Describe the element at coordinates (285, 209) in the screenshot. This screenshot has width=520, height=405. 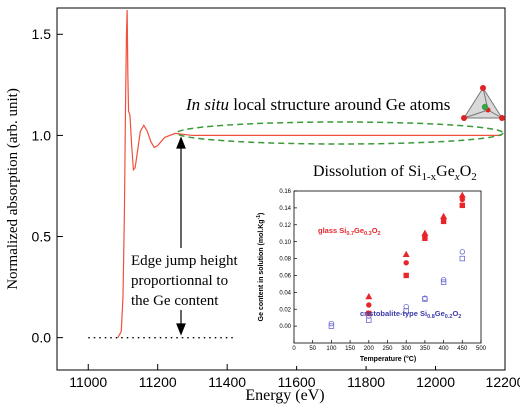
I see `y-tick-label: 0.14` at that location.